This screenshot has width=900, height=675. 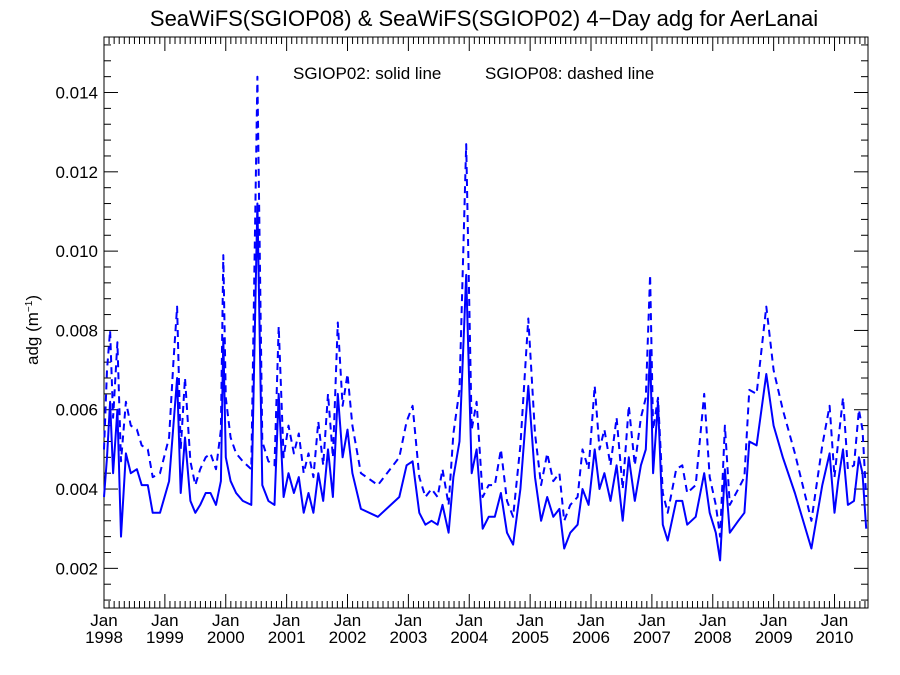 What do you see at coordinates (32, 298) in the screenshot?
I see `y-axis-label-close: )` at bounding box center [32, 298].